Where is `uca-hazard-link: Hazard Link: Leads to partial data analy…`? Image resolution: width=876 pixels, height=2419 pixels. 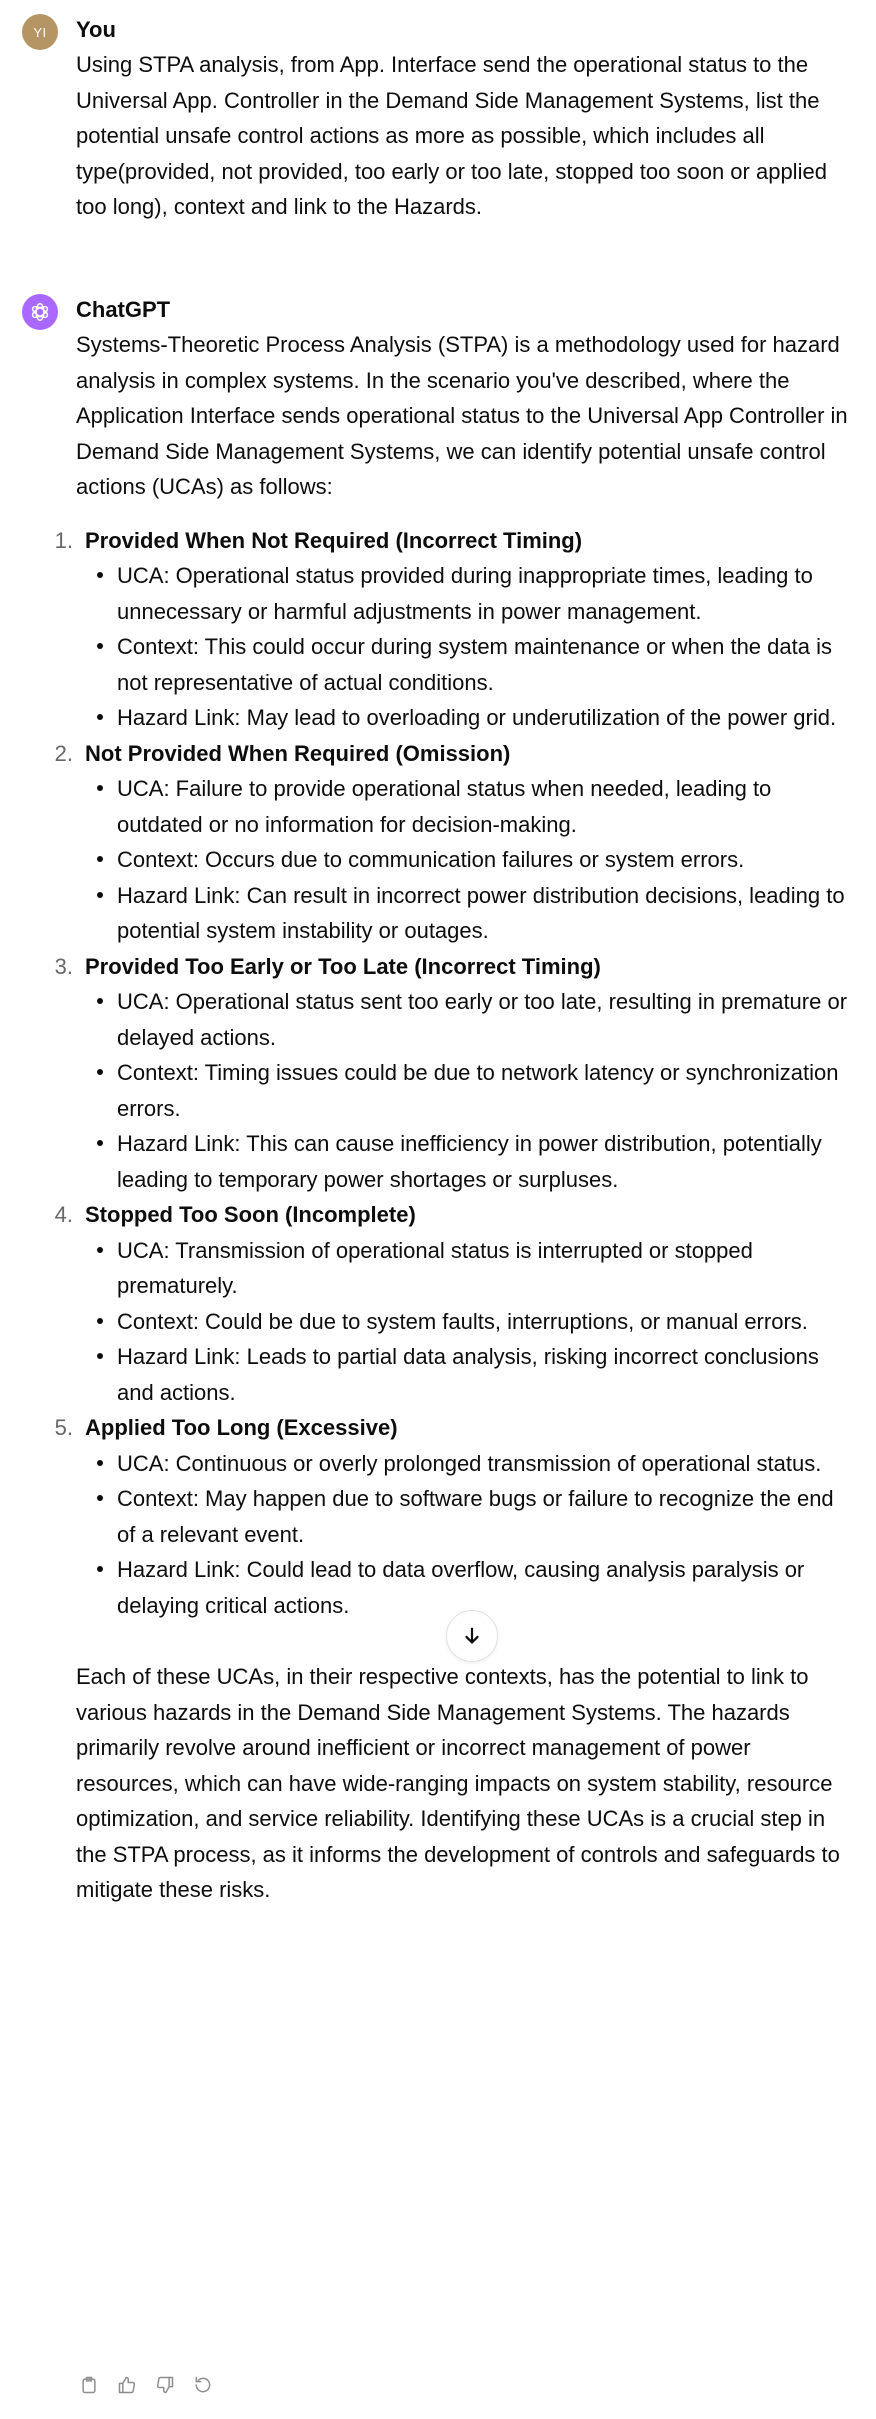
uca-hazard-link: Hazard Link: Leads to partial data analy… is located at coordinates (477, 1374).